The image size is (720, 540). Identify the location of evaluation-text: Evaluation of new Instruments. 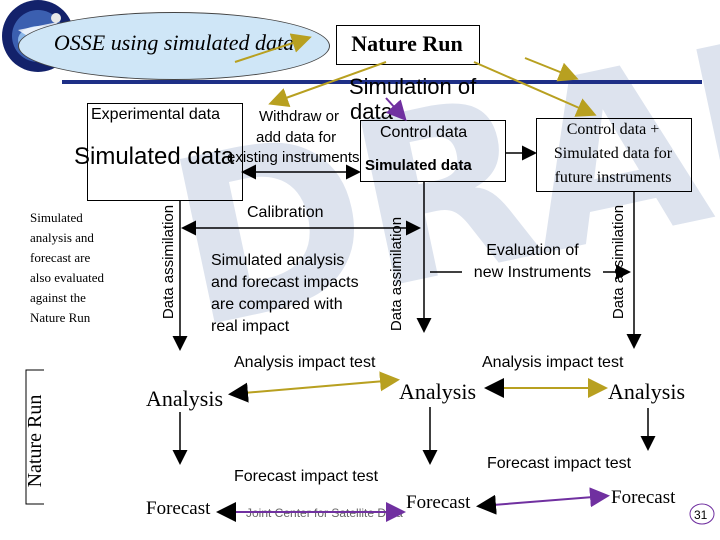
(532, 262).